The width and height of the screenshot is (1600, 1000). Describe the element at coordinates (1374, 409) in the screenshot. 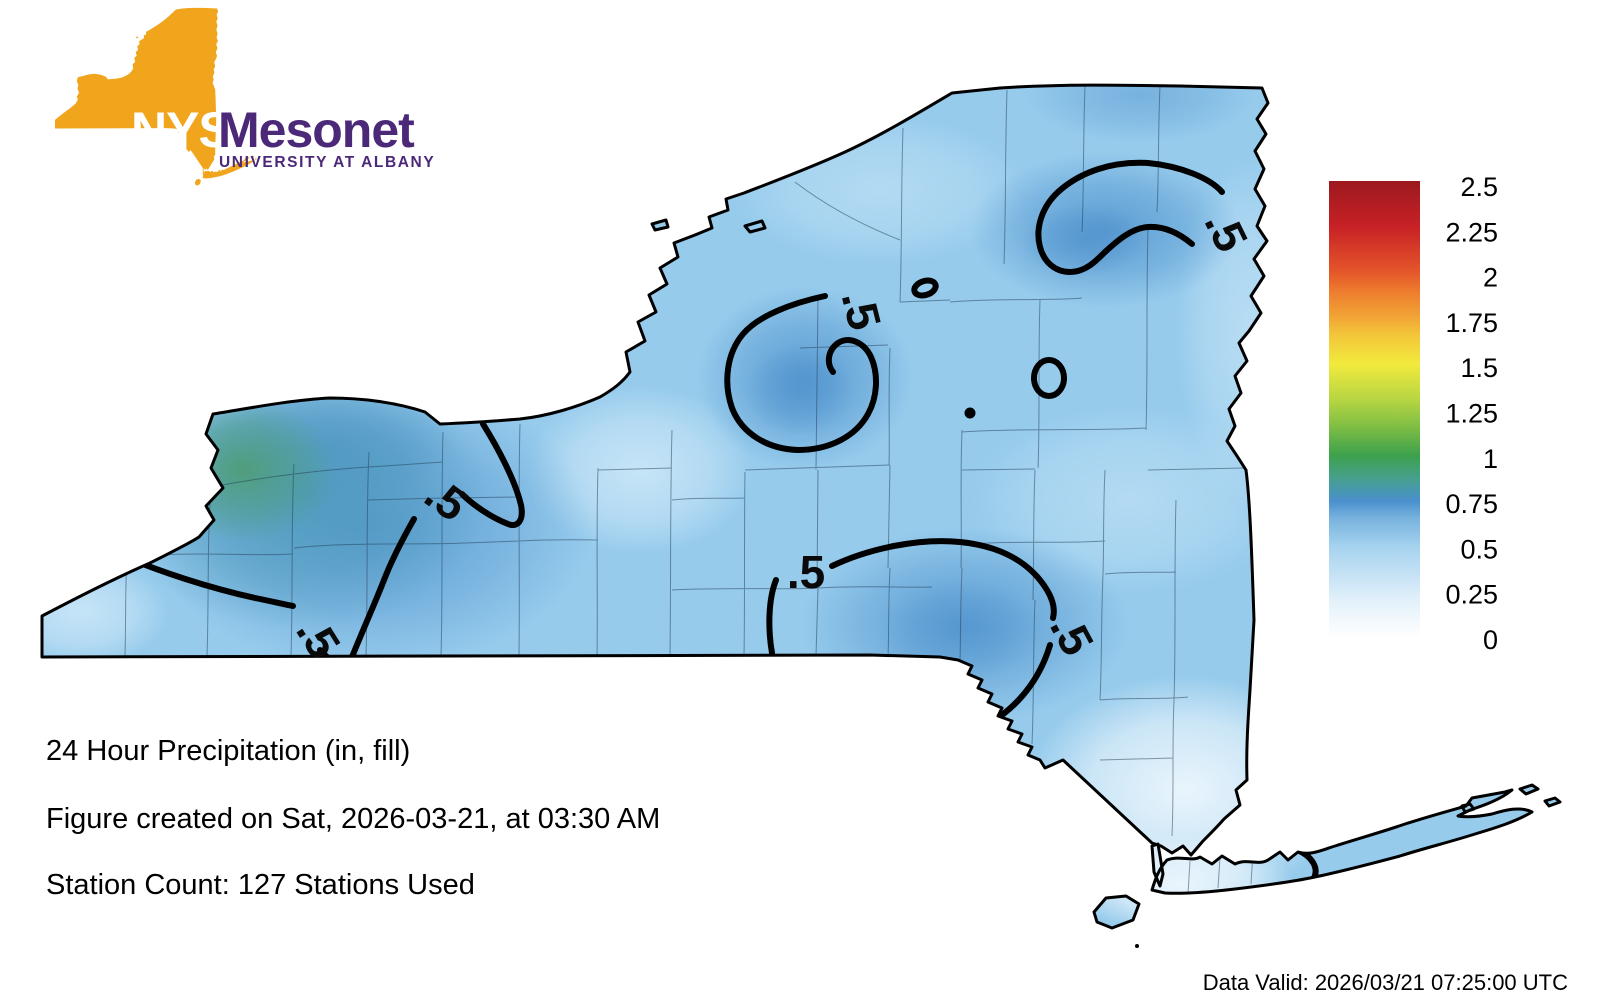

I see `colorbar-gradient-bar` at that location.